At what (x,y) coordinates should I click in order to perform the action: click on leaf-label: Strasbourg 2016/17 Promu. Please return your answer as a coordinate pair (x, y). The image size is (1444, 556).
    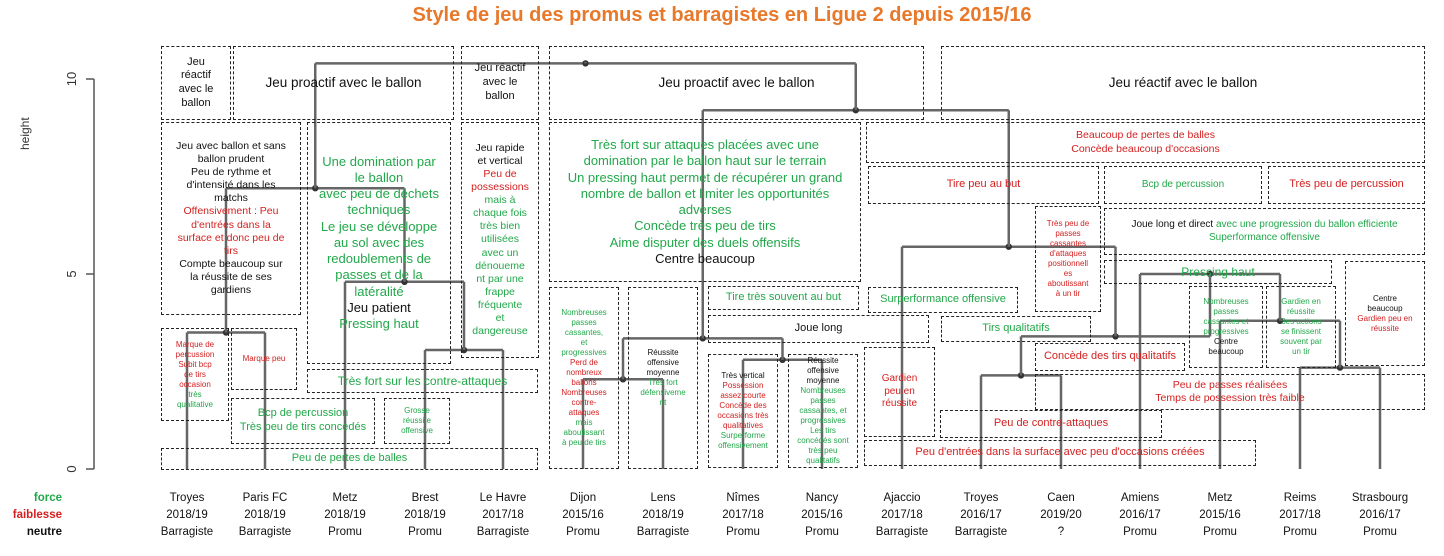
    Looking at the image, I should click on (1380, 515).